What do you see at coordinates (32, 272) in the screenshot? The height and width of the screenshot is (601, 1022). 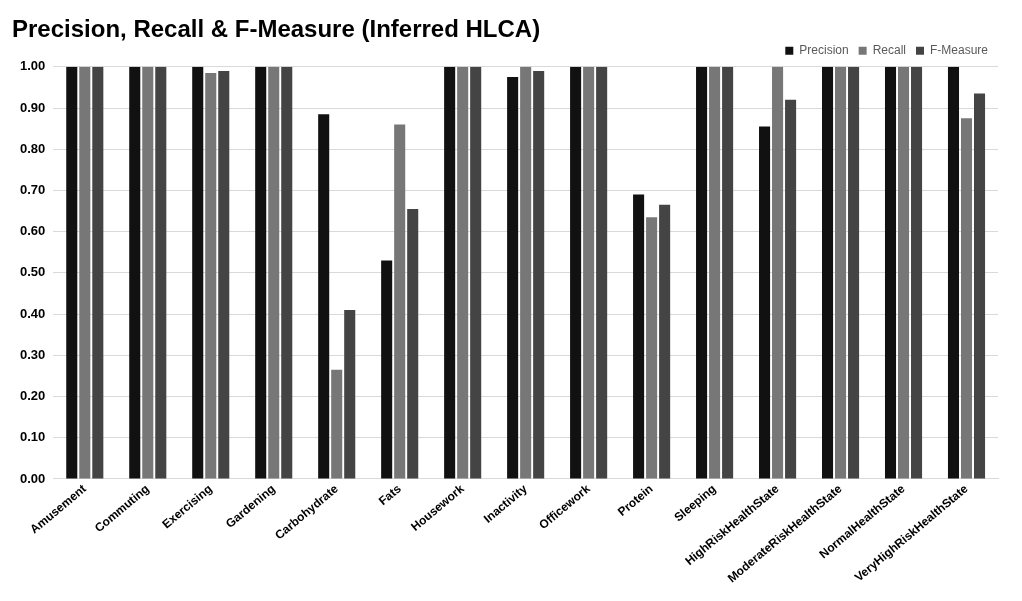 I see `y-tick-label: 0.50` at bounding box center [32, 272].